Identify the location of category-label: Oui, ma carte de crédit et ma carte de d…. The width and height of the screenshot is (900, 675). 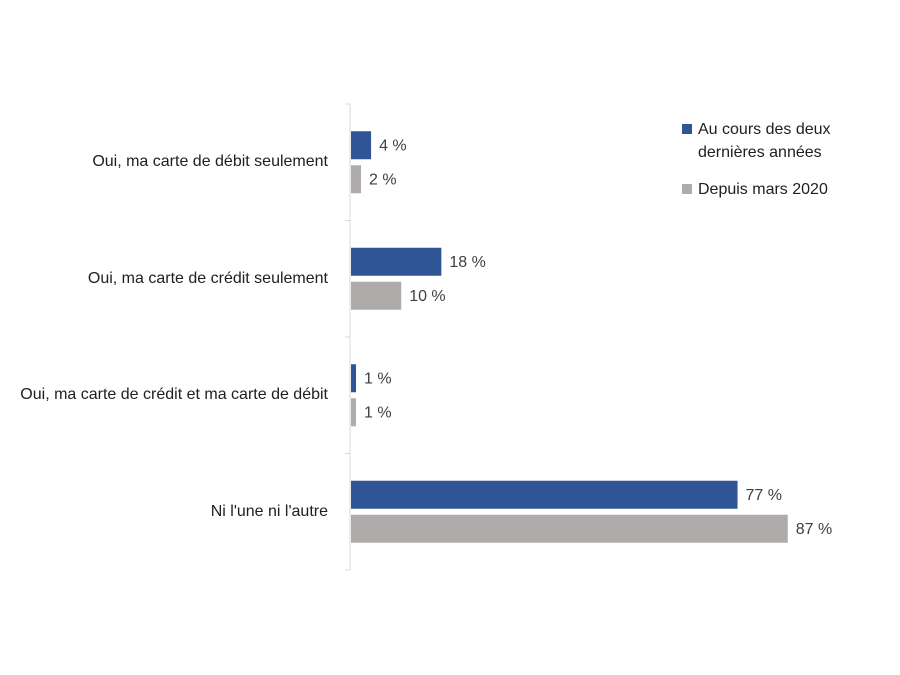
(174, 395).